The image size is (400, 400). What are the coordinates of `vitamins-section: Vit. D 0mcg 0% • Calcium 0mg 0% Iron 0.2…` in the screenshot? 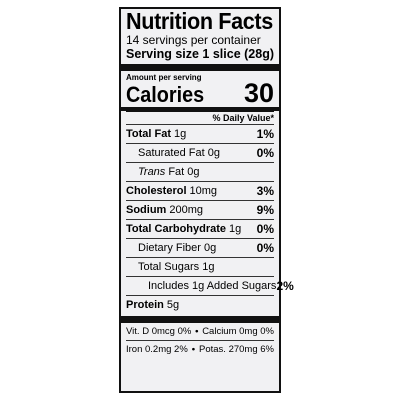 It's located at (200, 340).